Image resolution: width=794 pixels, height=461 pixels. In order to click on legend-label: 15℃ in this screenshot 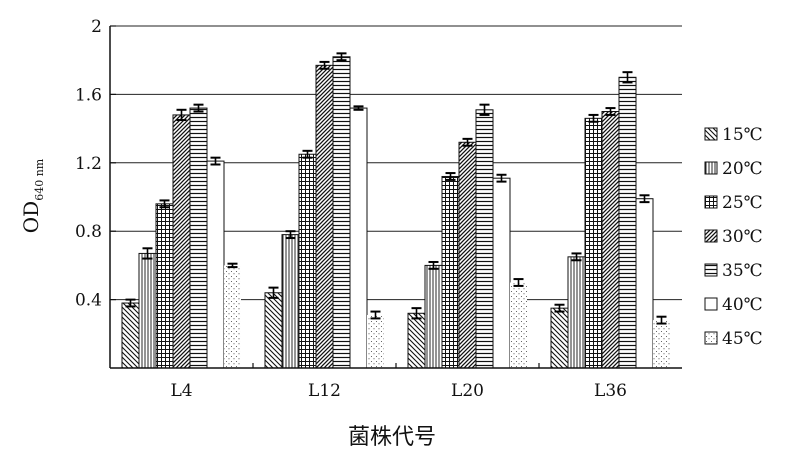, I will do `click(742, 135)`.